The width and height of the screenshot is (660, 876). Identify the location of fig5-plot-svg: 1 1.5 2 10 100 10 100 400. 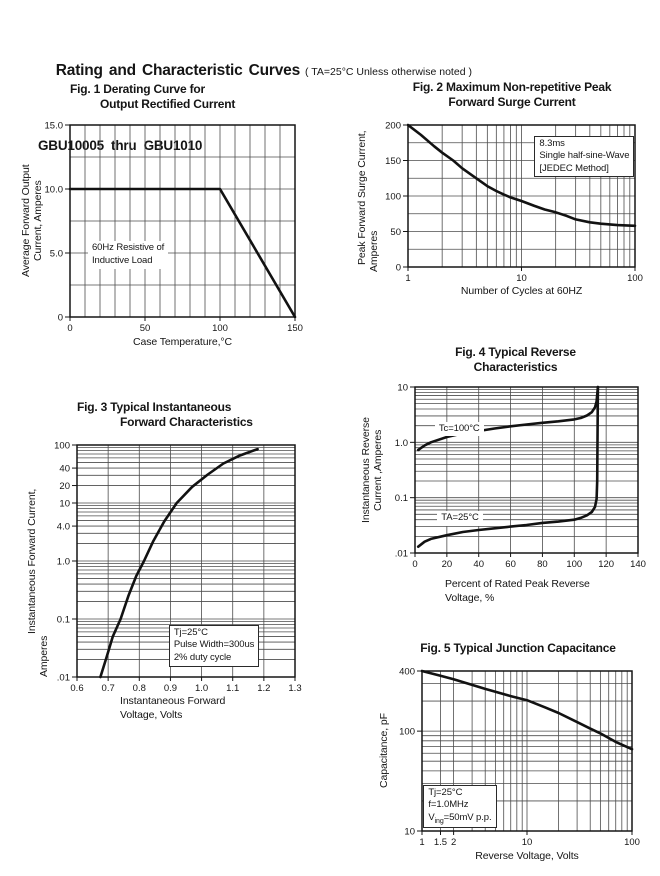
(519, 758).